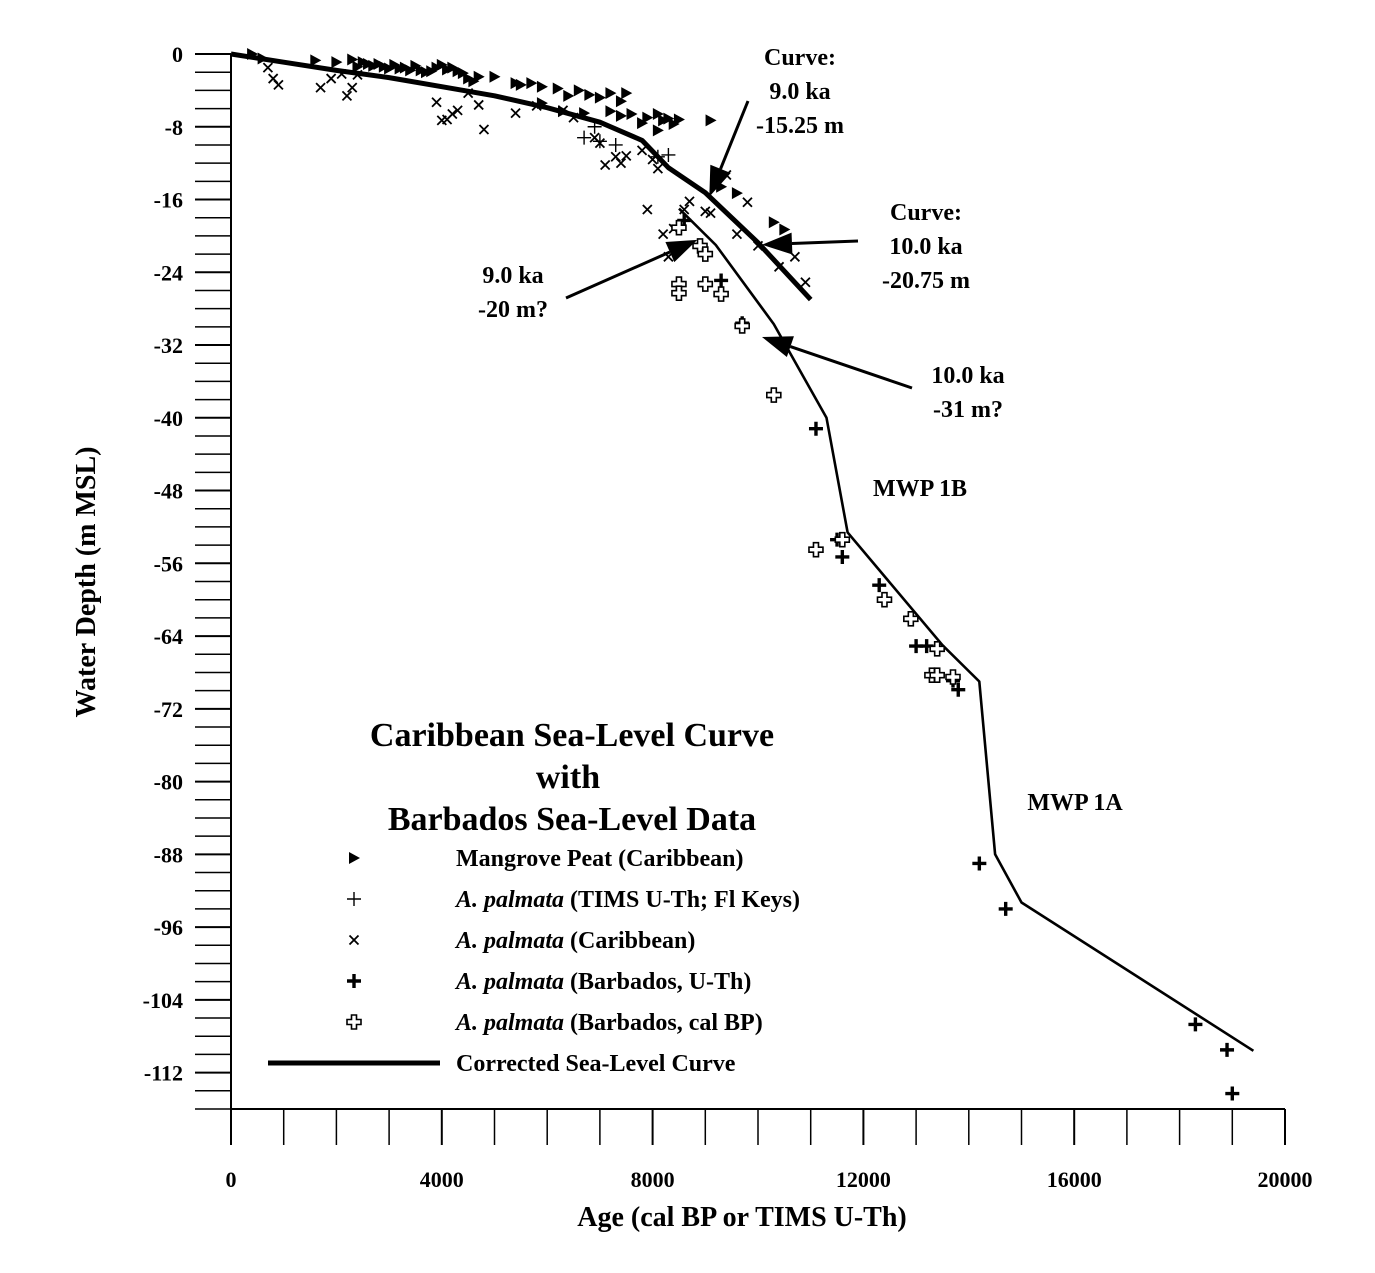 This screenshot has width=1375, height=1273. I want to click on legend-item: Corrected Sea-Level Curve, so click(502, 1064).